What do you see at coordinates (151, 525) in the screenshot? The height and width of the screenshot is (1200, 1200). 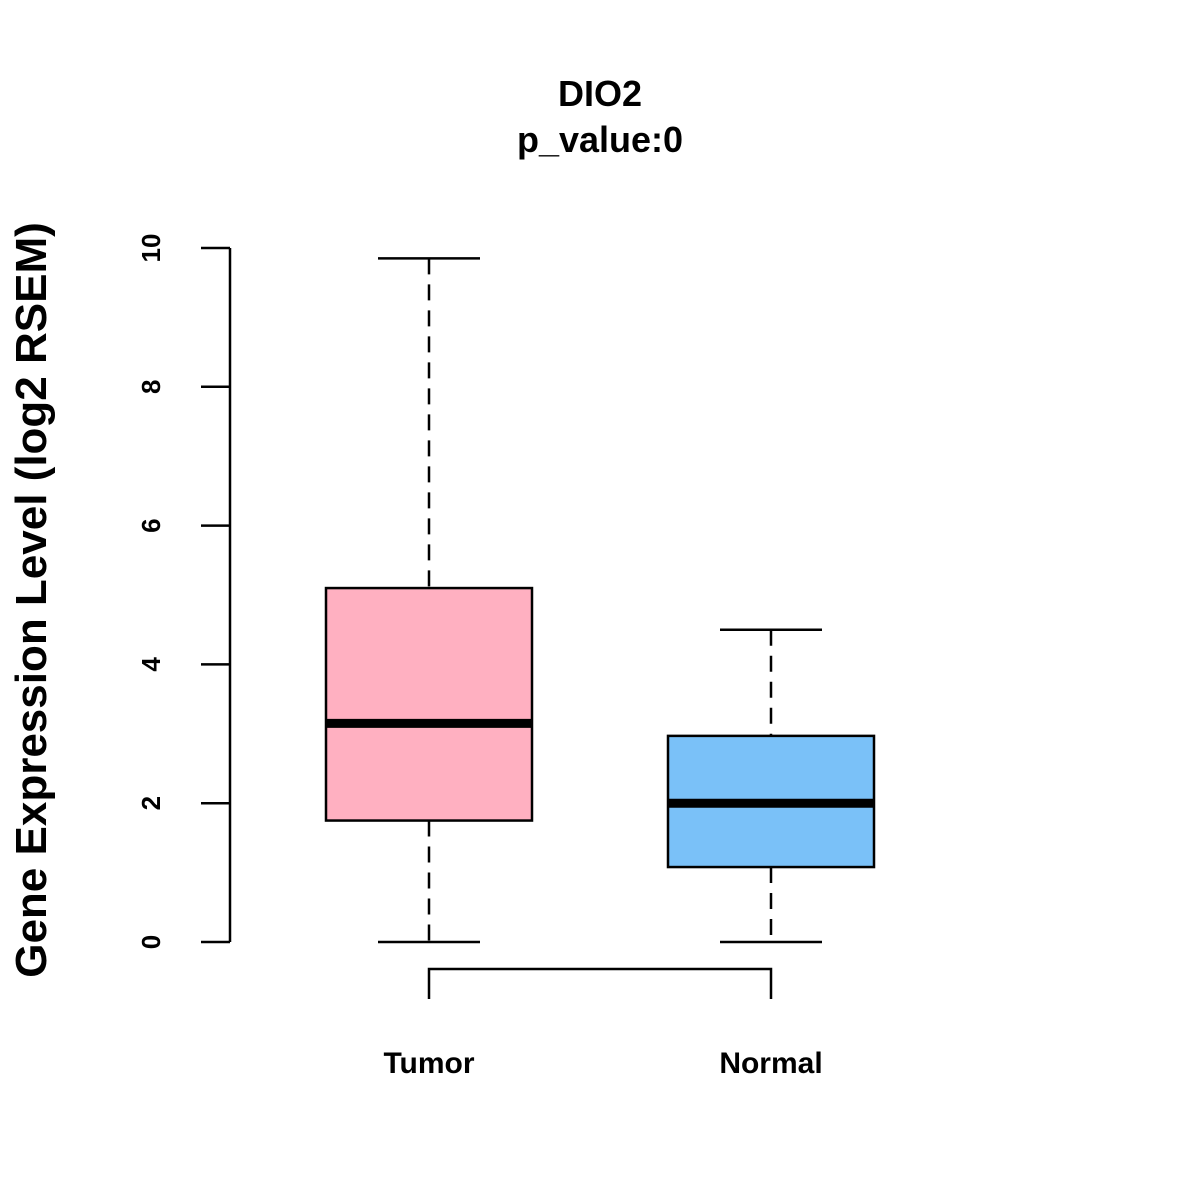 I see `y-tick-label: 6` at bounding box center [151, 525].